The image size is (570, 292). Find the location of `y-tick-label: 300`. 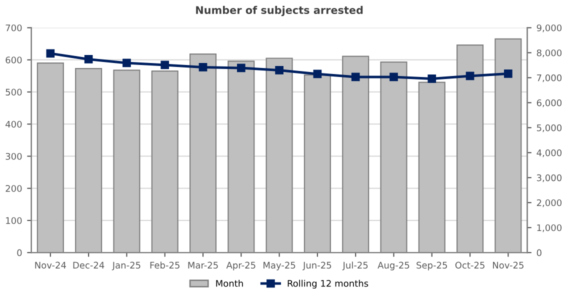

y-tick-label: 300 is located at coordinates (14, 156).